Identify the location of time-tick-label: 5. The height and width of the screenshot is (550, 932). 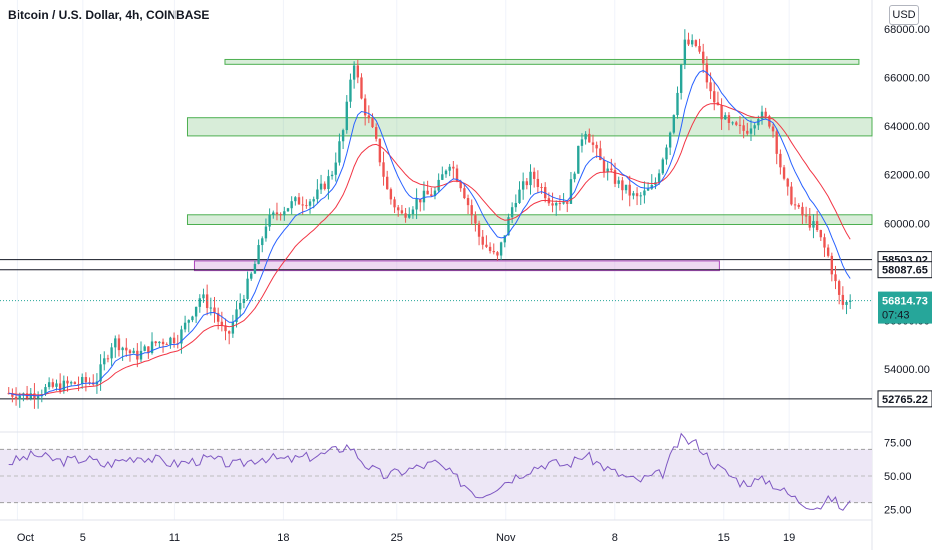
(83, 538).